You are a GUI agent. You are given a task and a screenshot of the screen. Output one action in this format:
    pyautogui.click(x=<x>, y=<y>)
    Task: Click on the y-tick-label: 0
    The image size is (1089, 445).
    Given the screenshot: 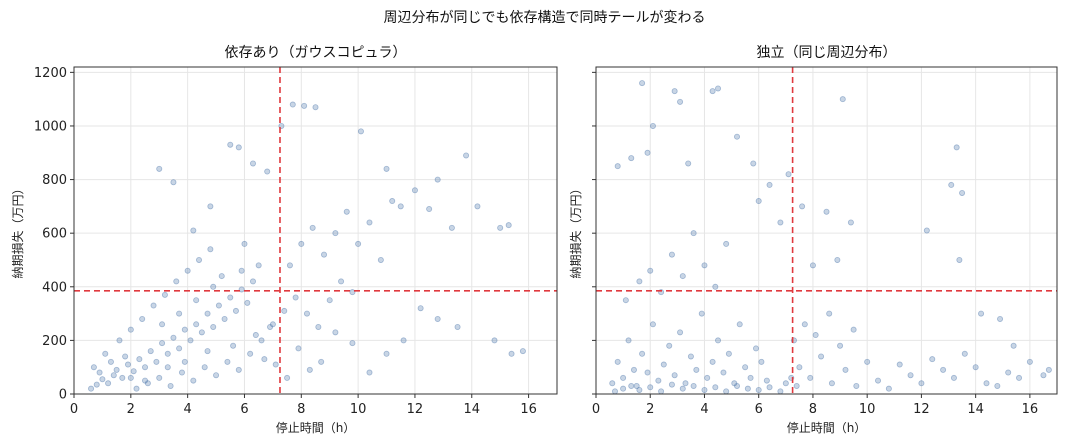 What is the action you would take?
    pyautogui.click(x=63, y=395)
    